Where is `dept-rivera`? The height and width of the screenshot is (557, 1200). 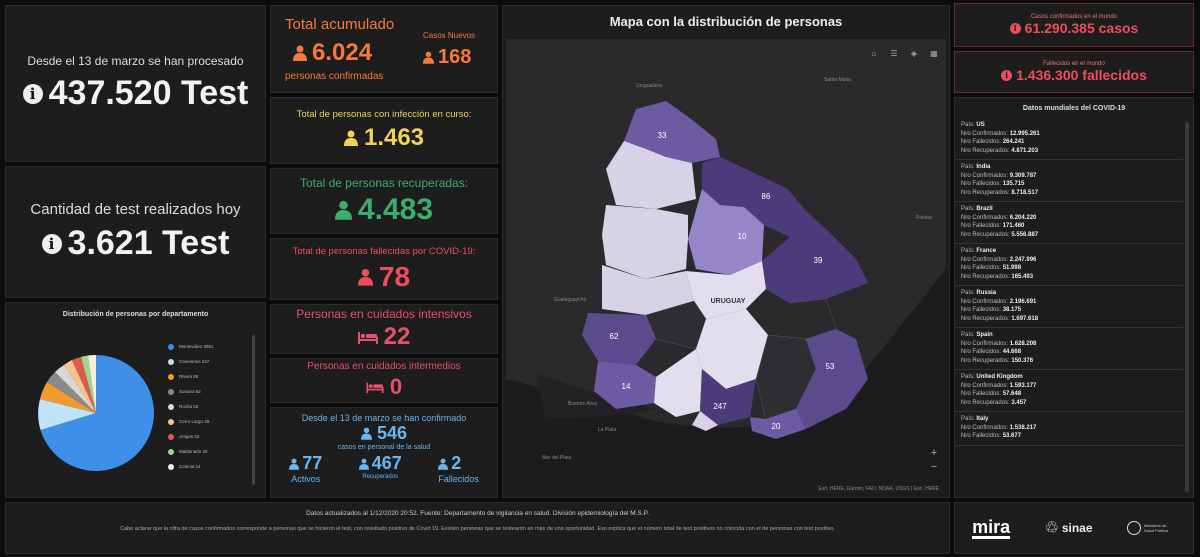 dept-rivera is located at coordinates (754, 197).